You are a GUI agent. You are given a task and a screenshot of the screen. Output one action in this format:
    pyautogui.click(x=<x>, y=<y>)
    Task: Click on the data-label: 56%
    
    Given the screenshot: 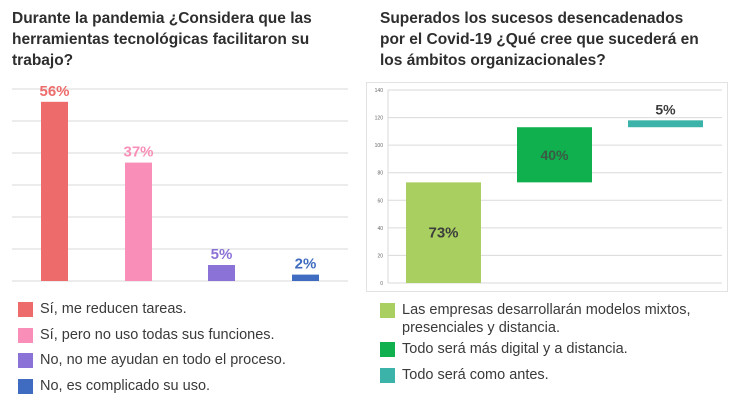 What is the action you would take?
    pyautogui.click(x=54, y=91)
    